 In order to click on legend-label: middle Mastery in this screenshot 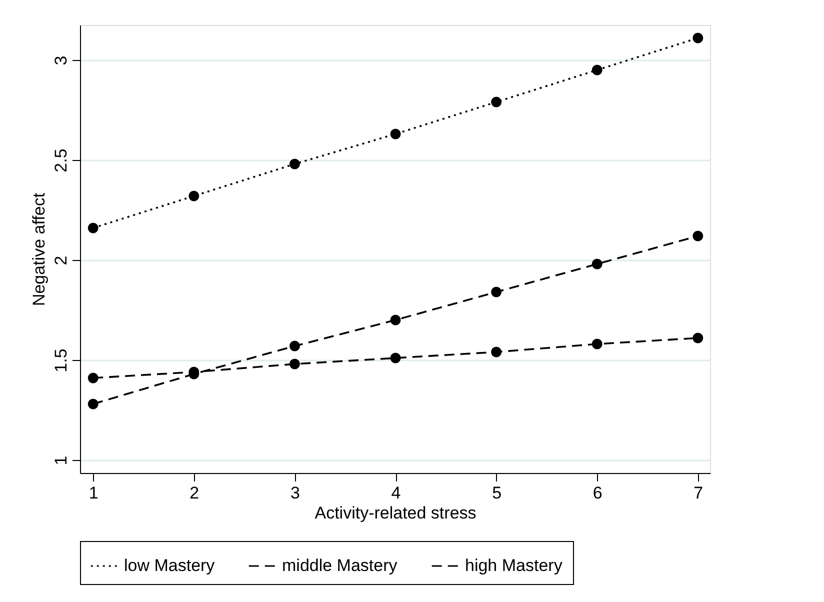, I will do `click(340, 565)`.